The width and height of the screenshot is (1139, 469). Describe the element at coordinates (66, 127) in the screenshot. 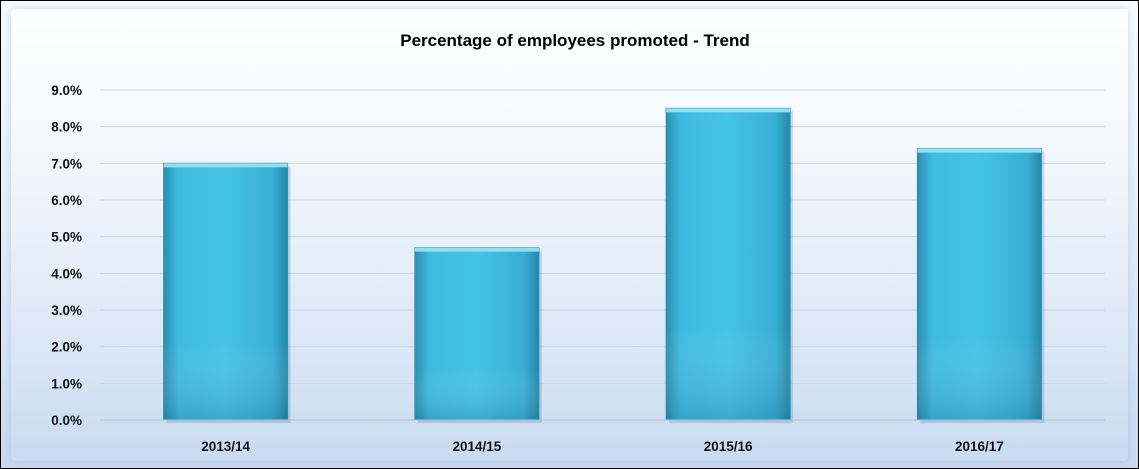

I see `y-tick-label: 8.0%` at that location.